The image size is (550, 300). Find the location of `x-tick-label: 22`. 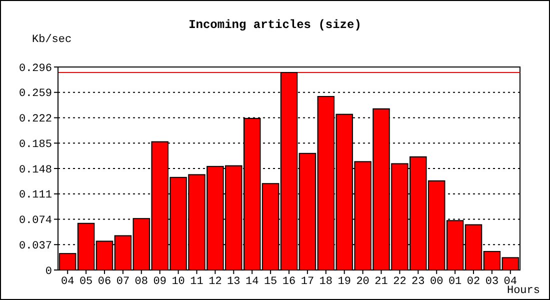

x-tick-label: 22 is located at coordinates (399, 282).